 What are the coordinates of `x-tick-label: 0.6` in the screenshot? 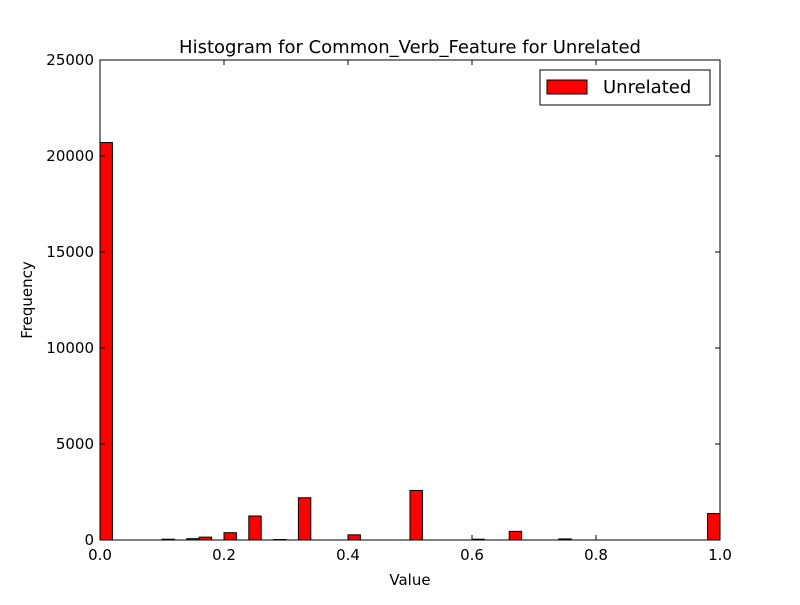 It's located at (472, 555).